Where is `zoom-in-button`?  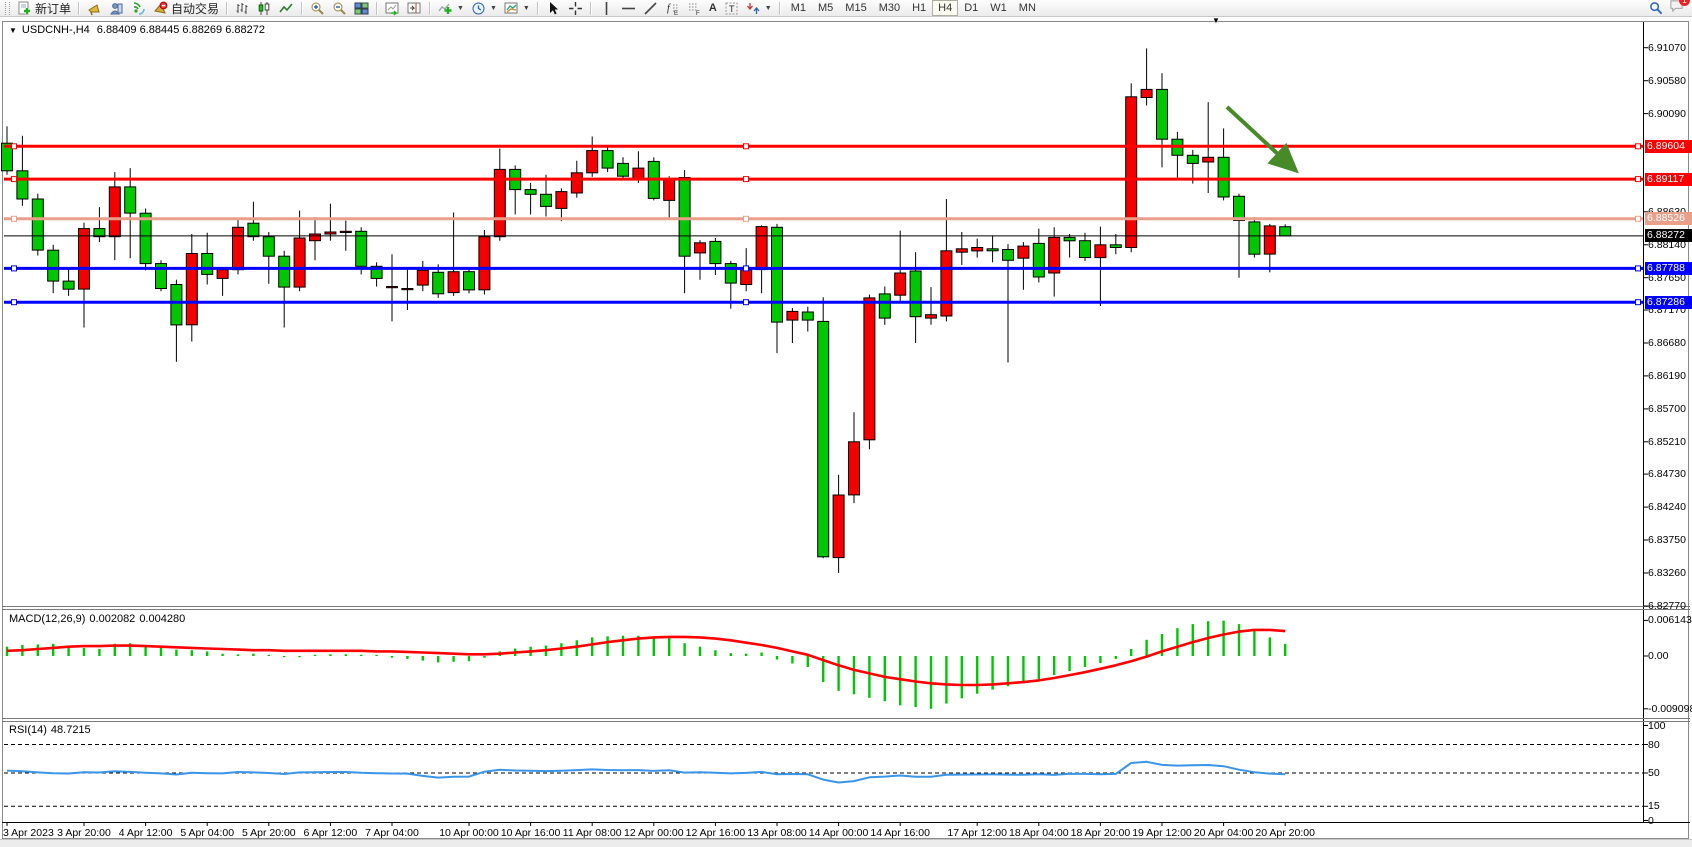
zoom-in-button is located at coordinates (317, 8).